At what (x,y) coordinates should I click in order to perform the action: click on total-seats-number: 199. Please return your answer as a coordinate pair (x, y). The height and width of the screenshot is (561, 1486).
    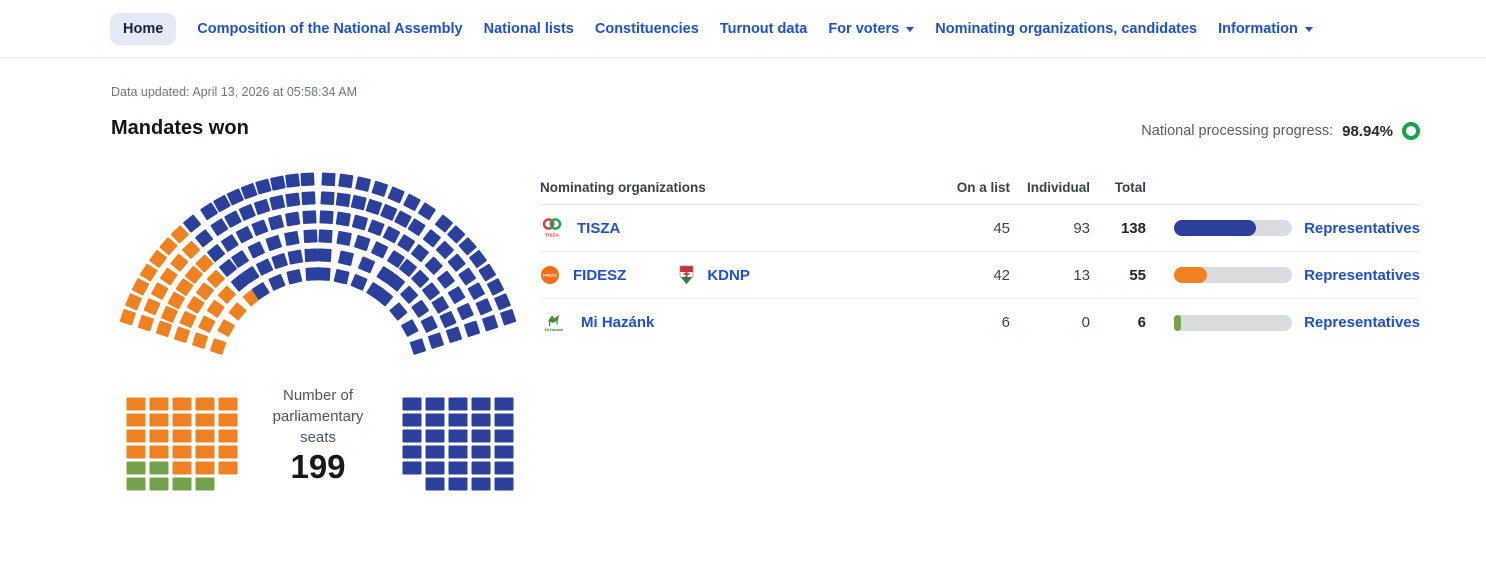
    Looking at the image, I should click on (317, 466).